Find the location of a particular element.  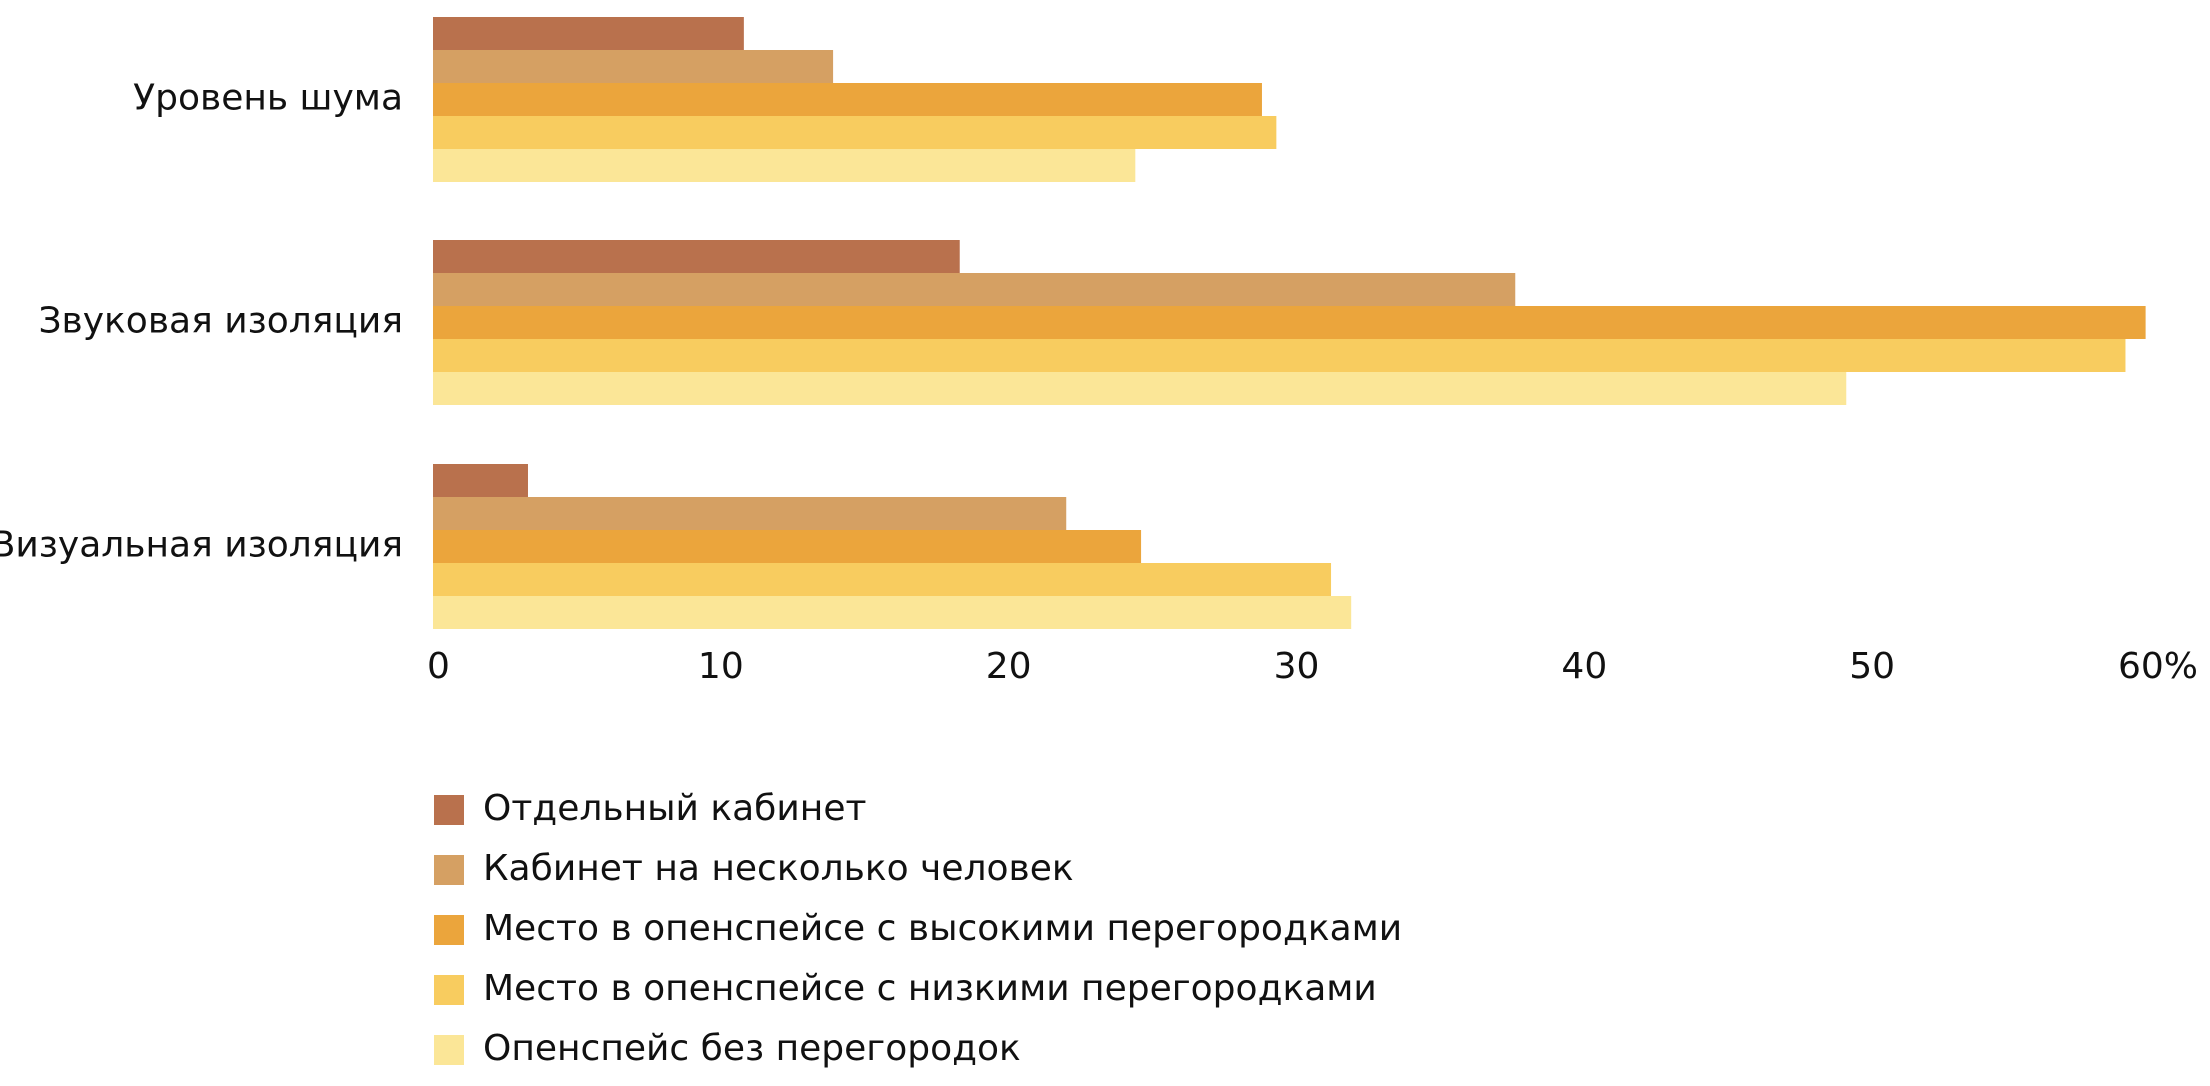

x-axis-ticks: 0 10 20 30 40 50 60% is located at coordinates (1312, 666).